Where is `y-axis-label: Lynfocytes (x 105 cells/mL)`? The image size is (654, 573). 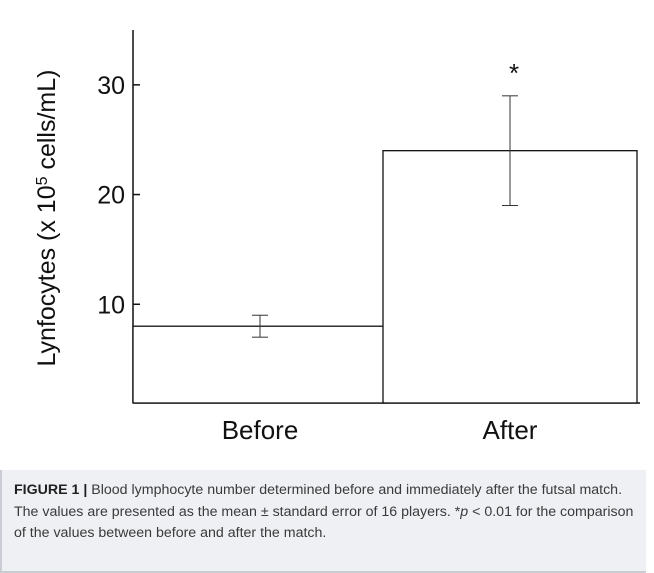
y-axis-label: Lynfocytes (x 105 cells/mL) is located at coordinates (47, 218).